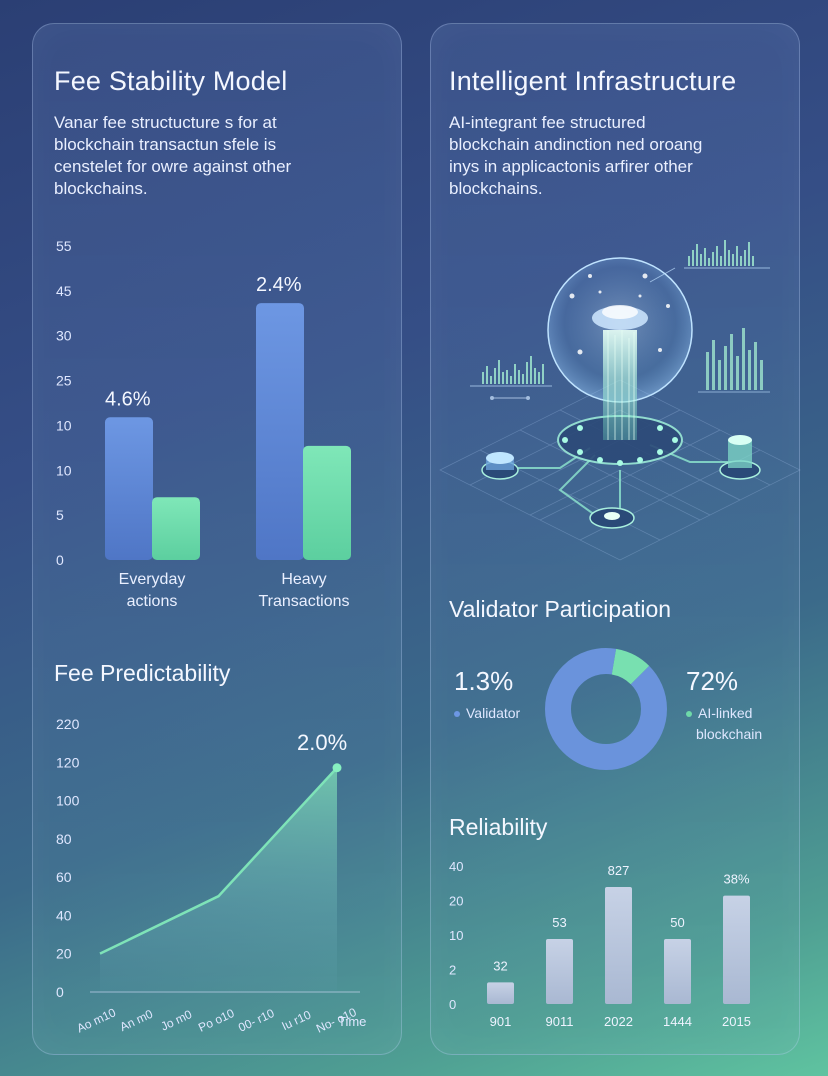  Describe the element at coordinates (142, 673) in the screenshot. I see `fee-predictability-title: Fee Predictability` at that location.